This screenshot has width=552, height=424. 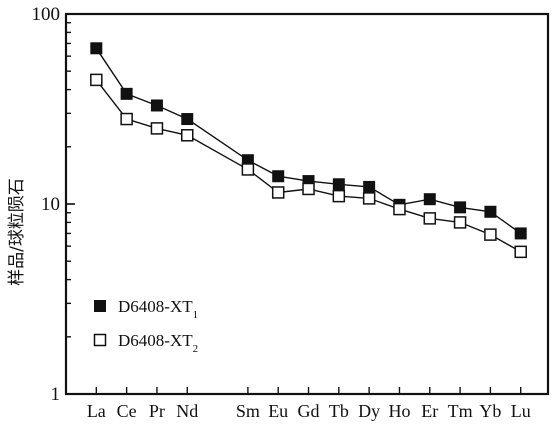 What do you see at coordinates (157, 411) in the screenshot?
I see `x-tick-label: Pr` at bounding box center [157, 411].